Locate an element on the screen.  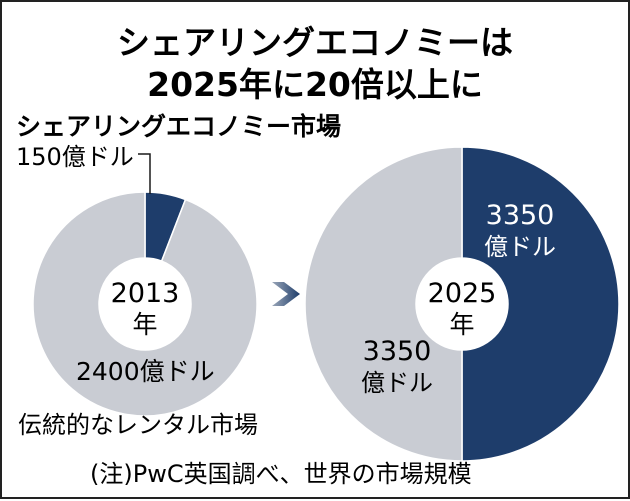
pie-hole-2013 is located at coordinates (145, 304).